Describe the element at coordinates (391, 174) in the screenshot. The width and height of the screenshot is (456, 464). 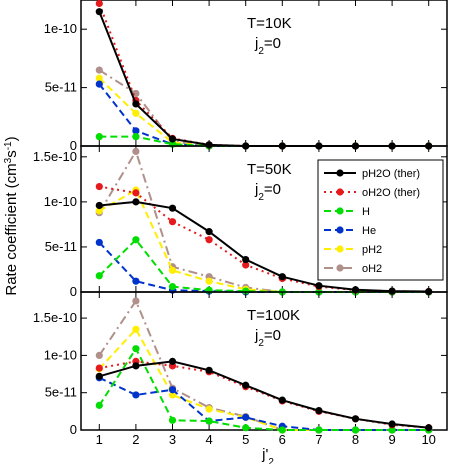
I see `legend-label: pH2O (ther)` at that location.